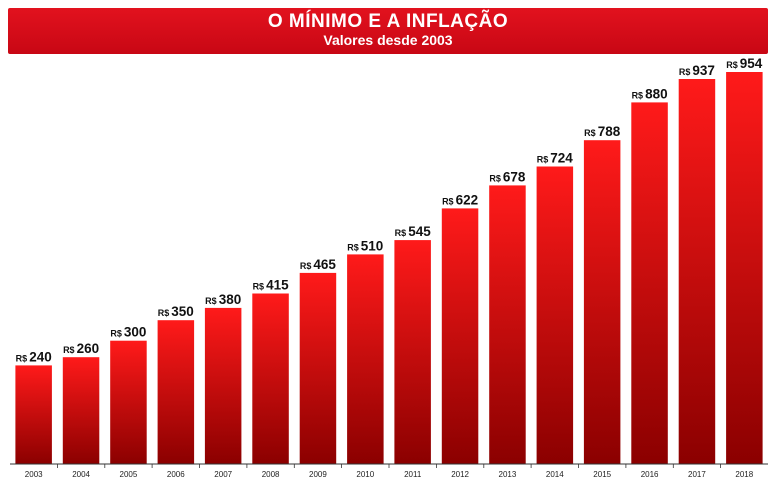 The image size is (776, 485). I want to click on bar-2007, so click(223, 385).